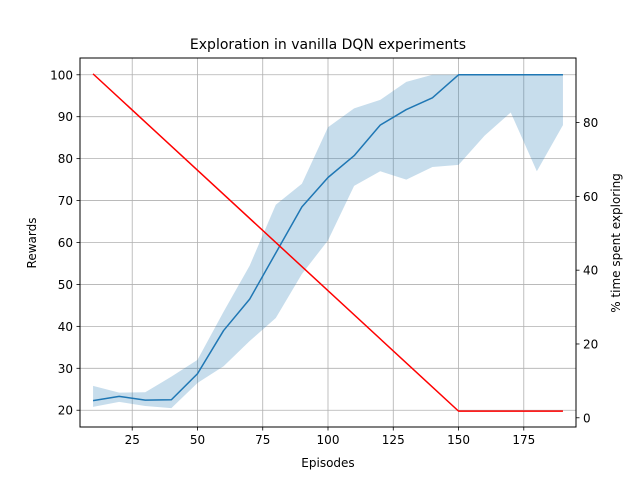 This screenshot has width=640, height=480. I want to click on x-tick-label: 75, so click(262, 440).